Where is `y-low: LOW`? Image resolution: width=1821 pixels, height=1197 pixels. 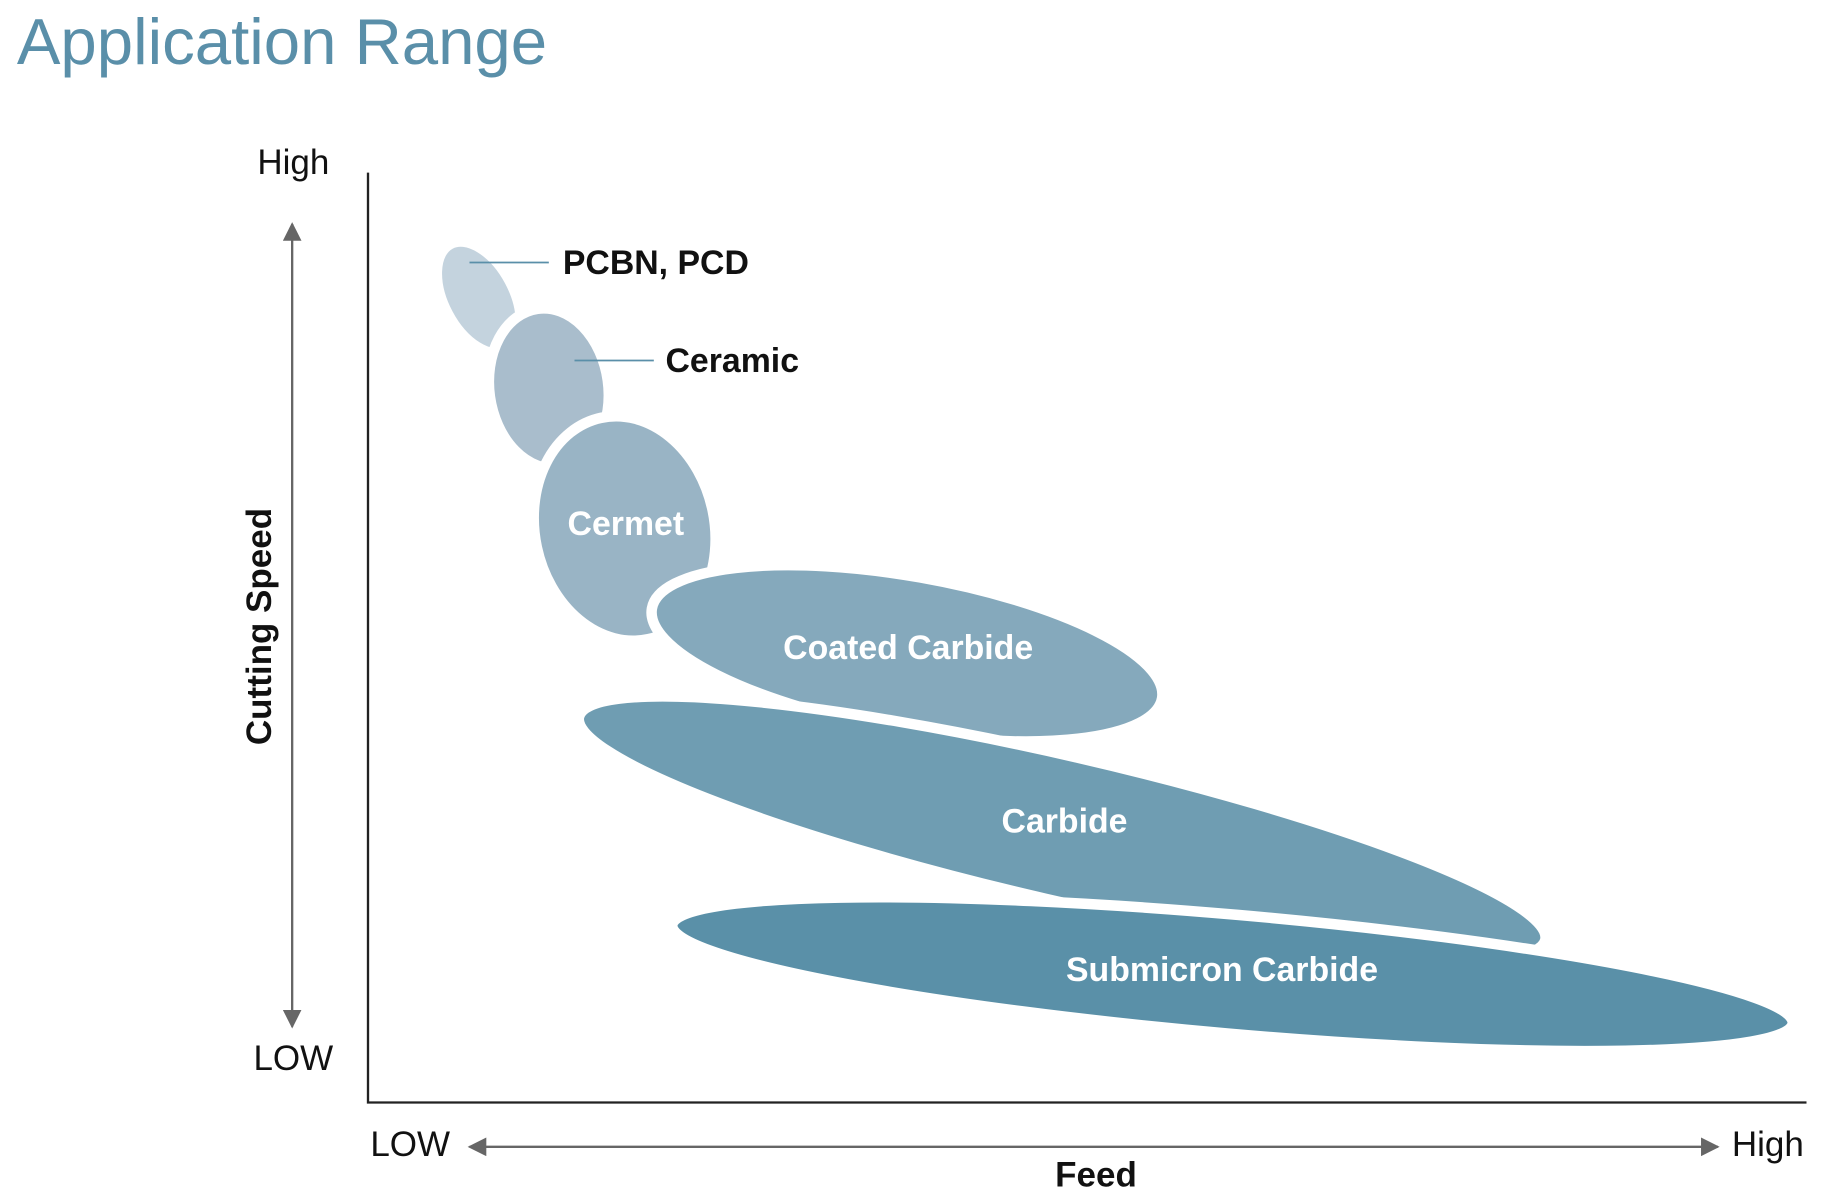
y-low: LOW is located at coordinates (293, 1058).